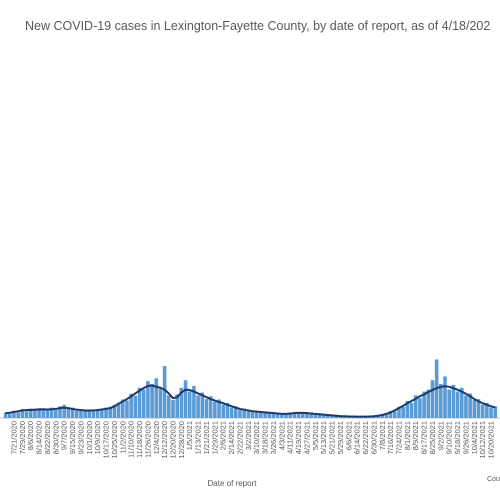 This screenshot has height=500, width=500. What do you see at coordinates (89, 437) in the screenshot?
I see `x-tick-label: 10/1/2020` at bounding box center [89, 437].